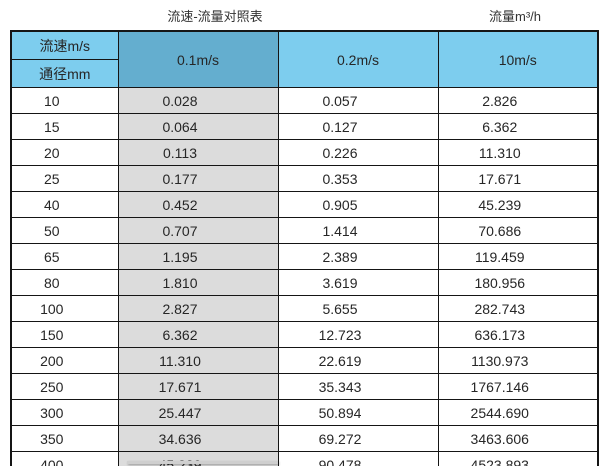 This screenshot has height=466, width=600. Describe the element at coordinates (198, 230) in the screenshot. I see `flow-value-cell: 0.707` at that location.